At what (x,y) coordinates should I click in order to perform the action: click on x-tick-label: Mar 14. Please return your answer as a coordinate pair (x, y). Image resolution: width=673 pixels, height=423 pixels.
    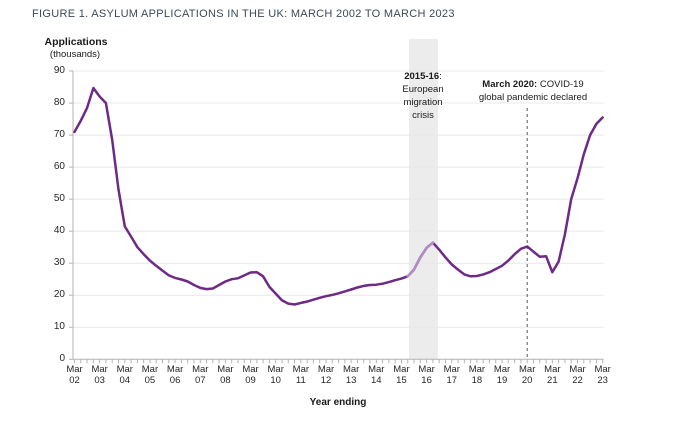
    Looking at the image, I should click on (376, 375).